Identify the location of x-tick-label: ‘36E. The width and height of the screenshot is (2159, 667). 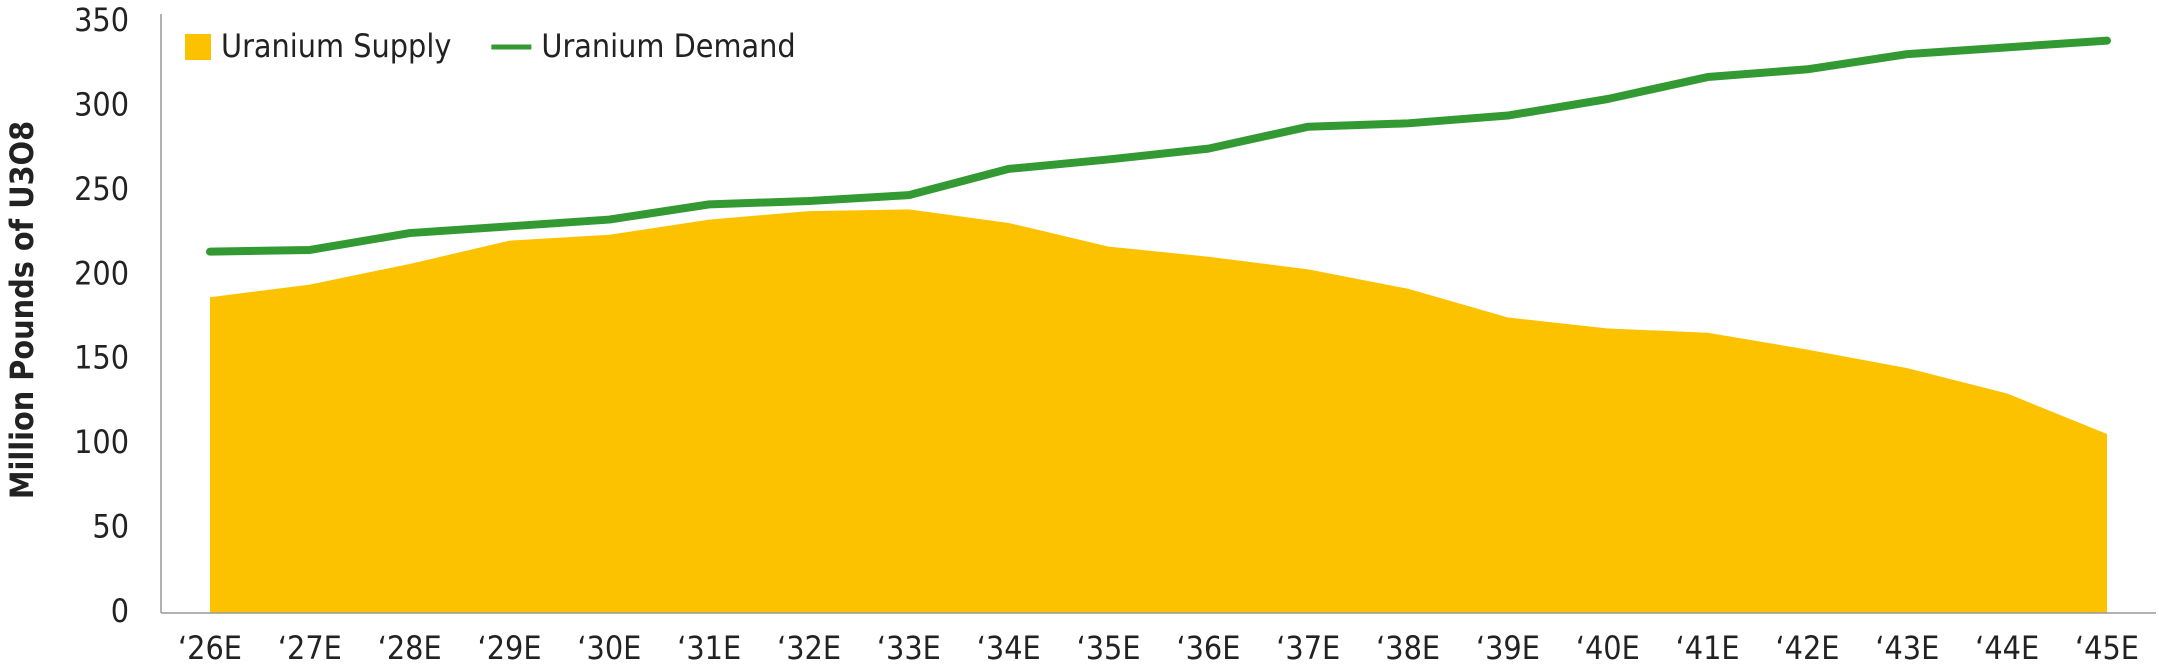
(1208, 648).